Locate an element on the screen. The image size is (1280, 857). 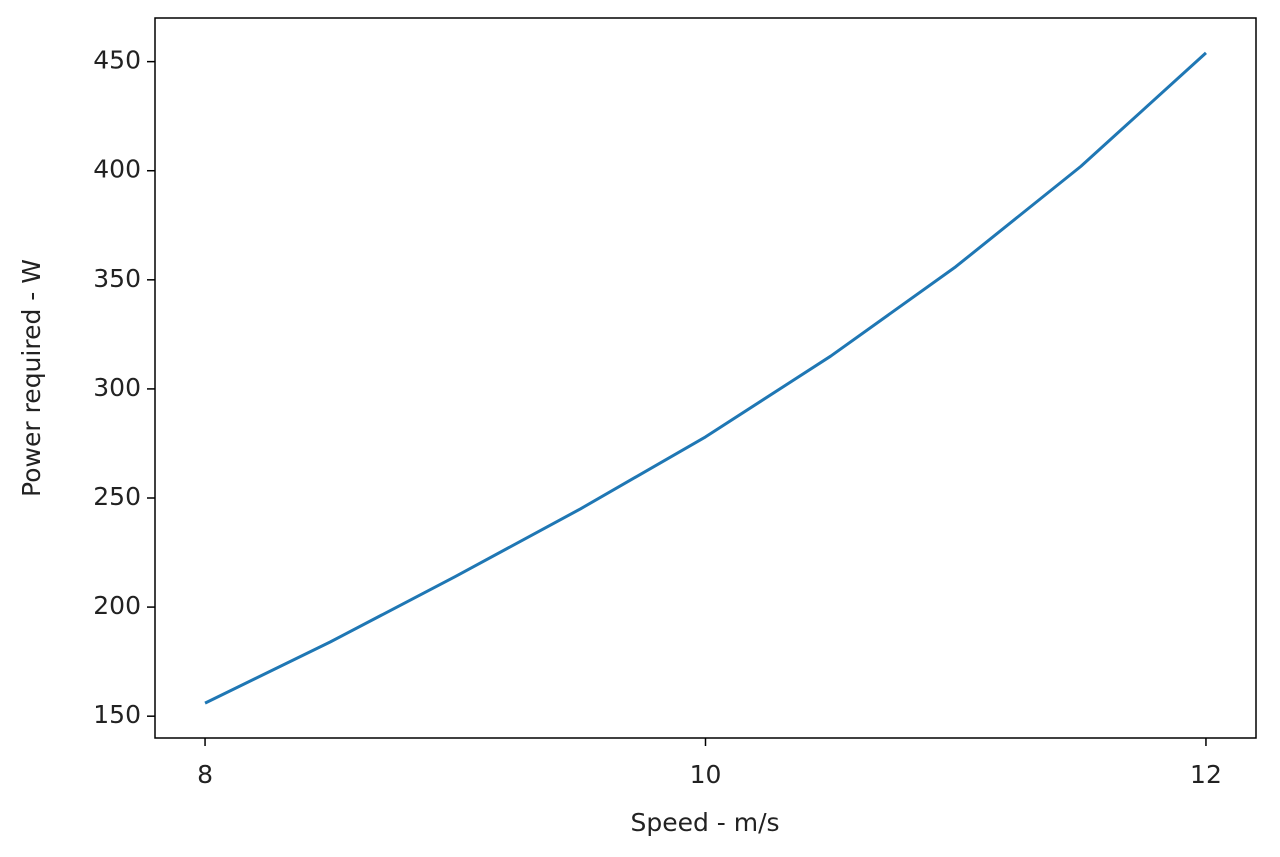
y-tick-label: 450 is located at coordinates (117, 60).